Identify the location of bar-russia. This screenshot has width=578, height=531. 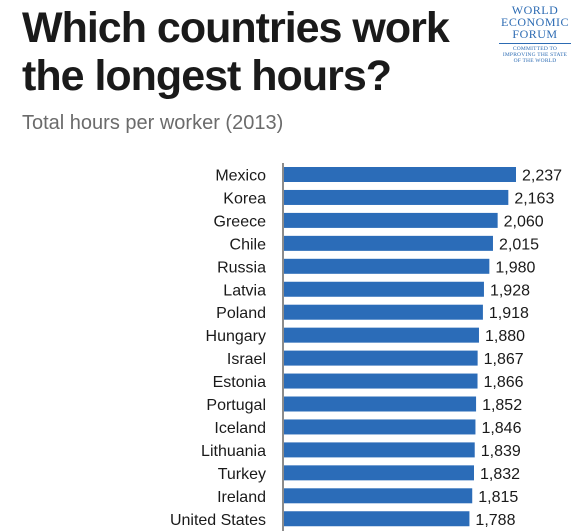
(387, 266).